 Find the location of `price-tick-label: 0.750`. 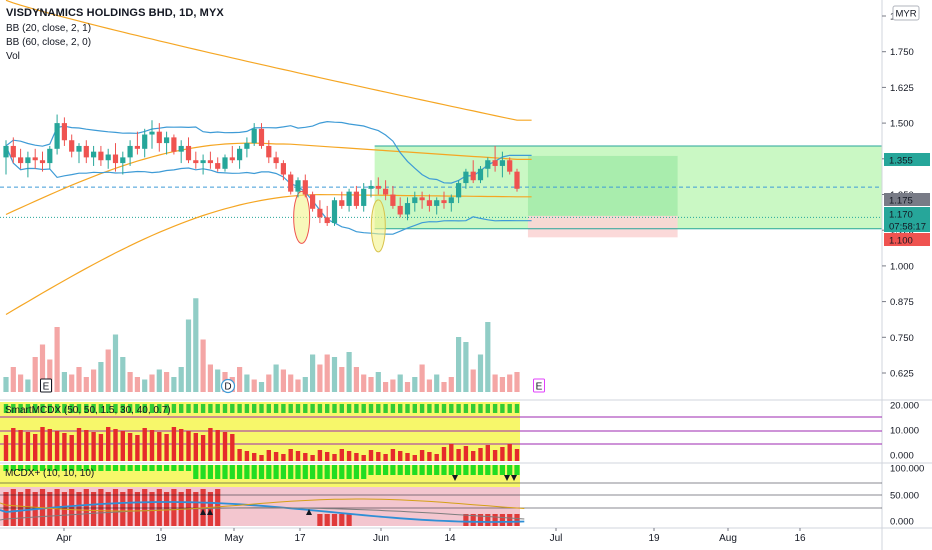

price-tick-label: 0.750 is located at coordinates (902, 338).